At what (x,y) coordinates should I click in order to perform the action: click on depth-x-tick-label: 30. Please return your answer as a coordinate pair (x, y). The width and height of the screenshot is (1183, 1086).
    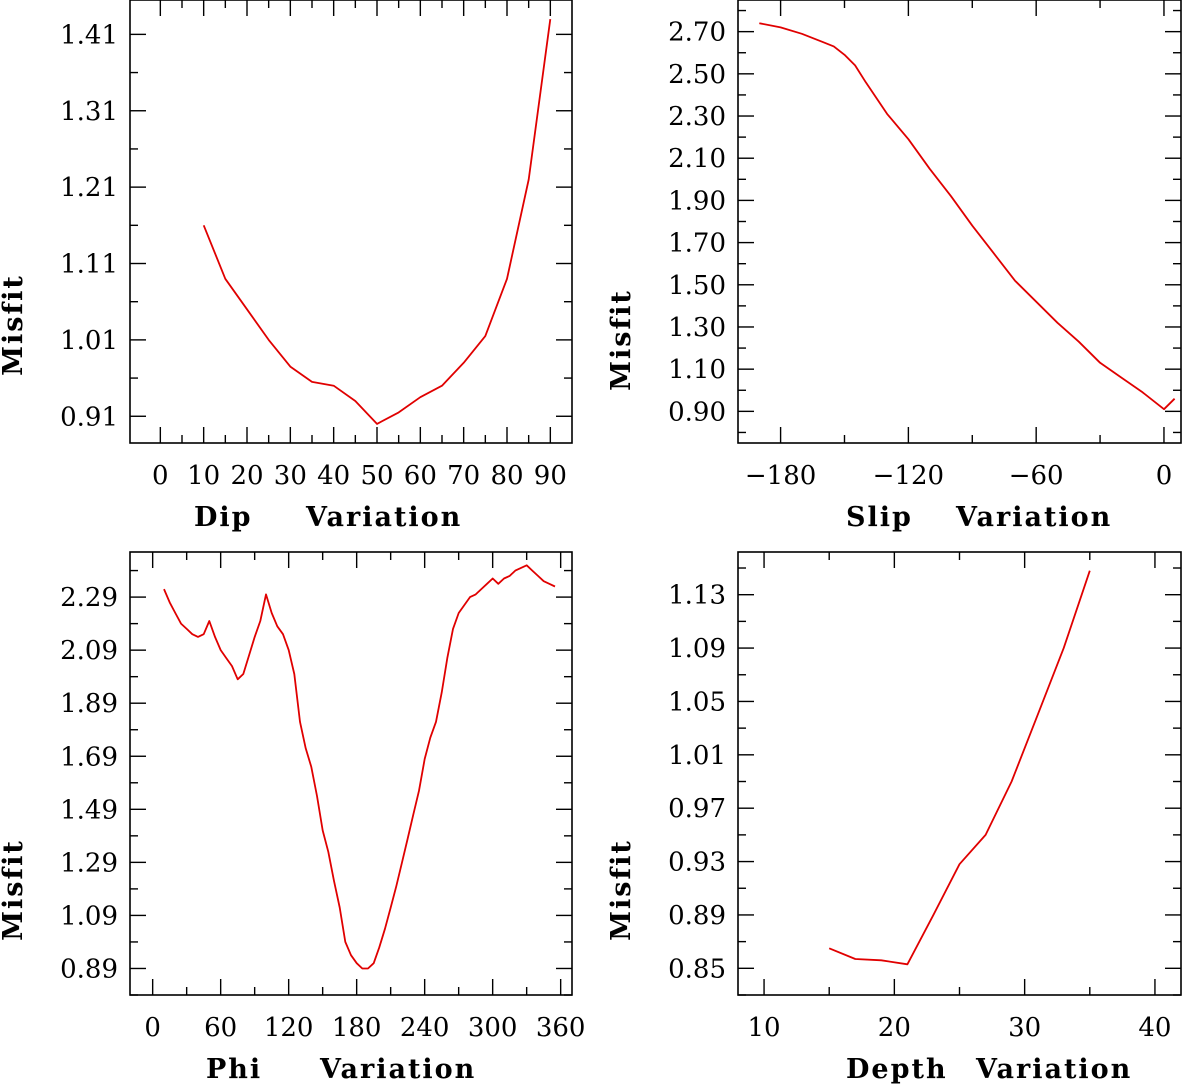
    Looking at the image, I should click on (1024, 1028).